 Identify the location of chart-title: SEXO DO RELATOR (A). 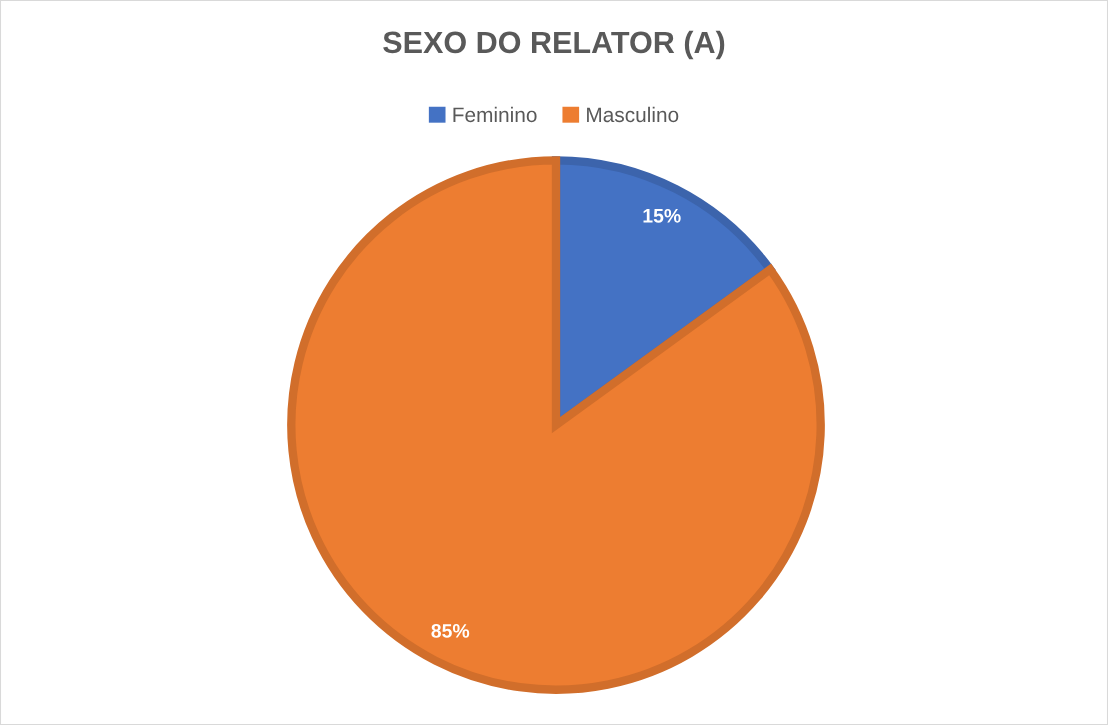
(554, 45).